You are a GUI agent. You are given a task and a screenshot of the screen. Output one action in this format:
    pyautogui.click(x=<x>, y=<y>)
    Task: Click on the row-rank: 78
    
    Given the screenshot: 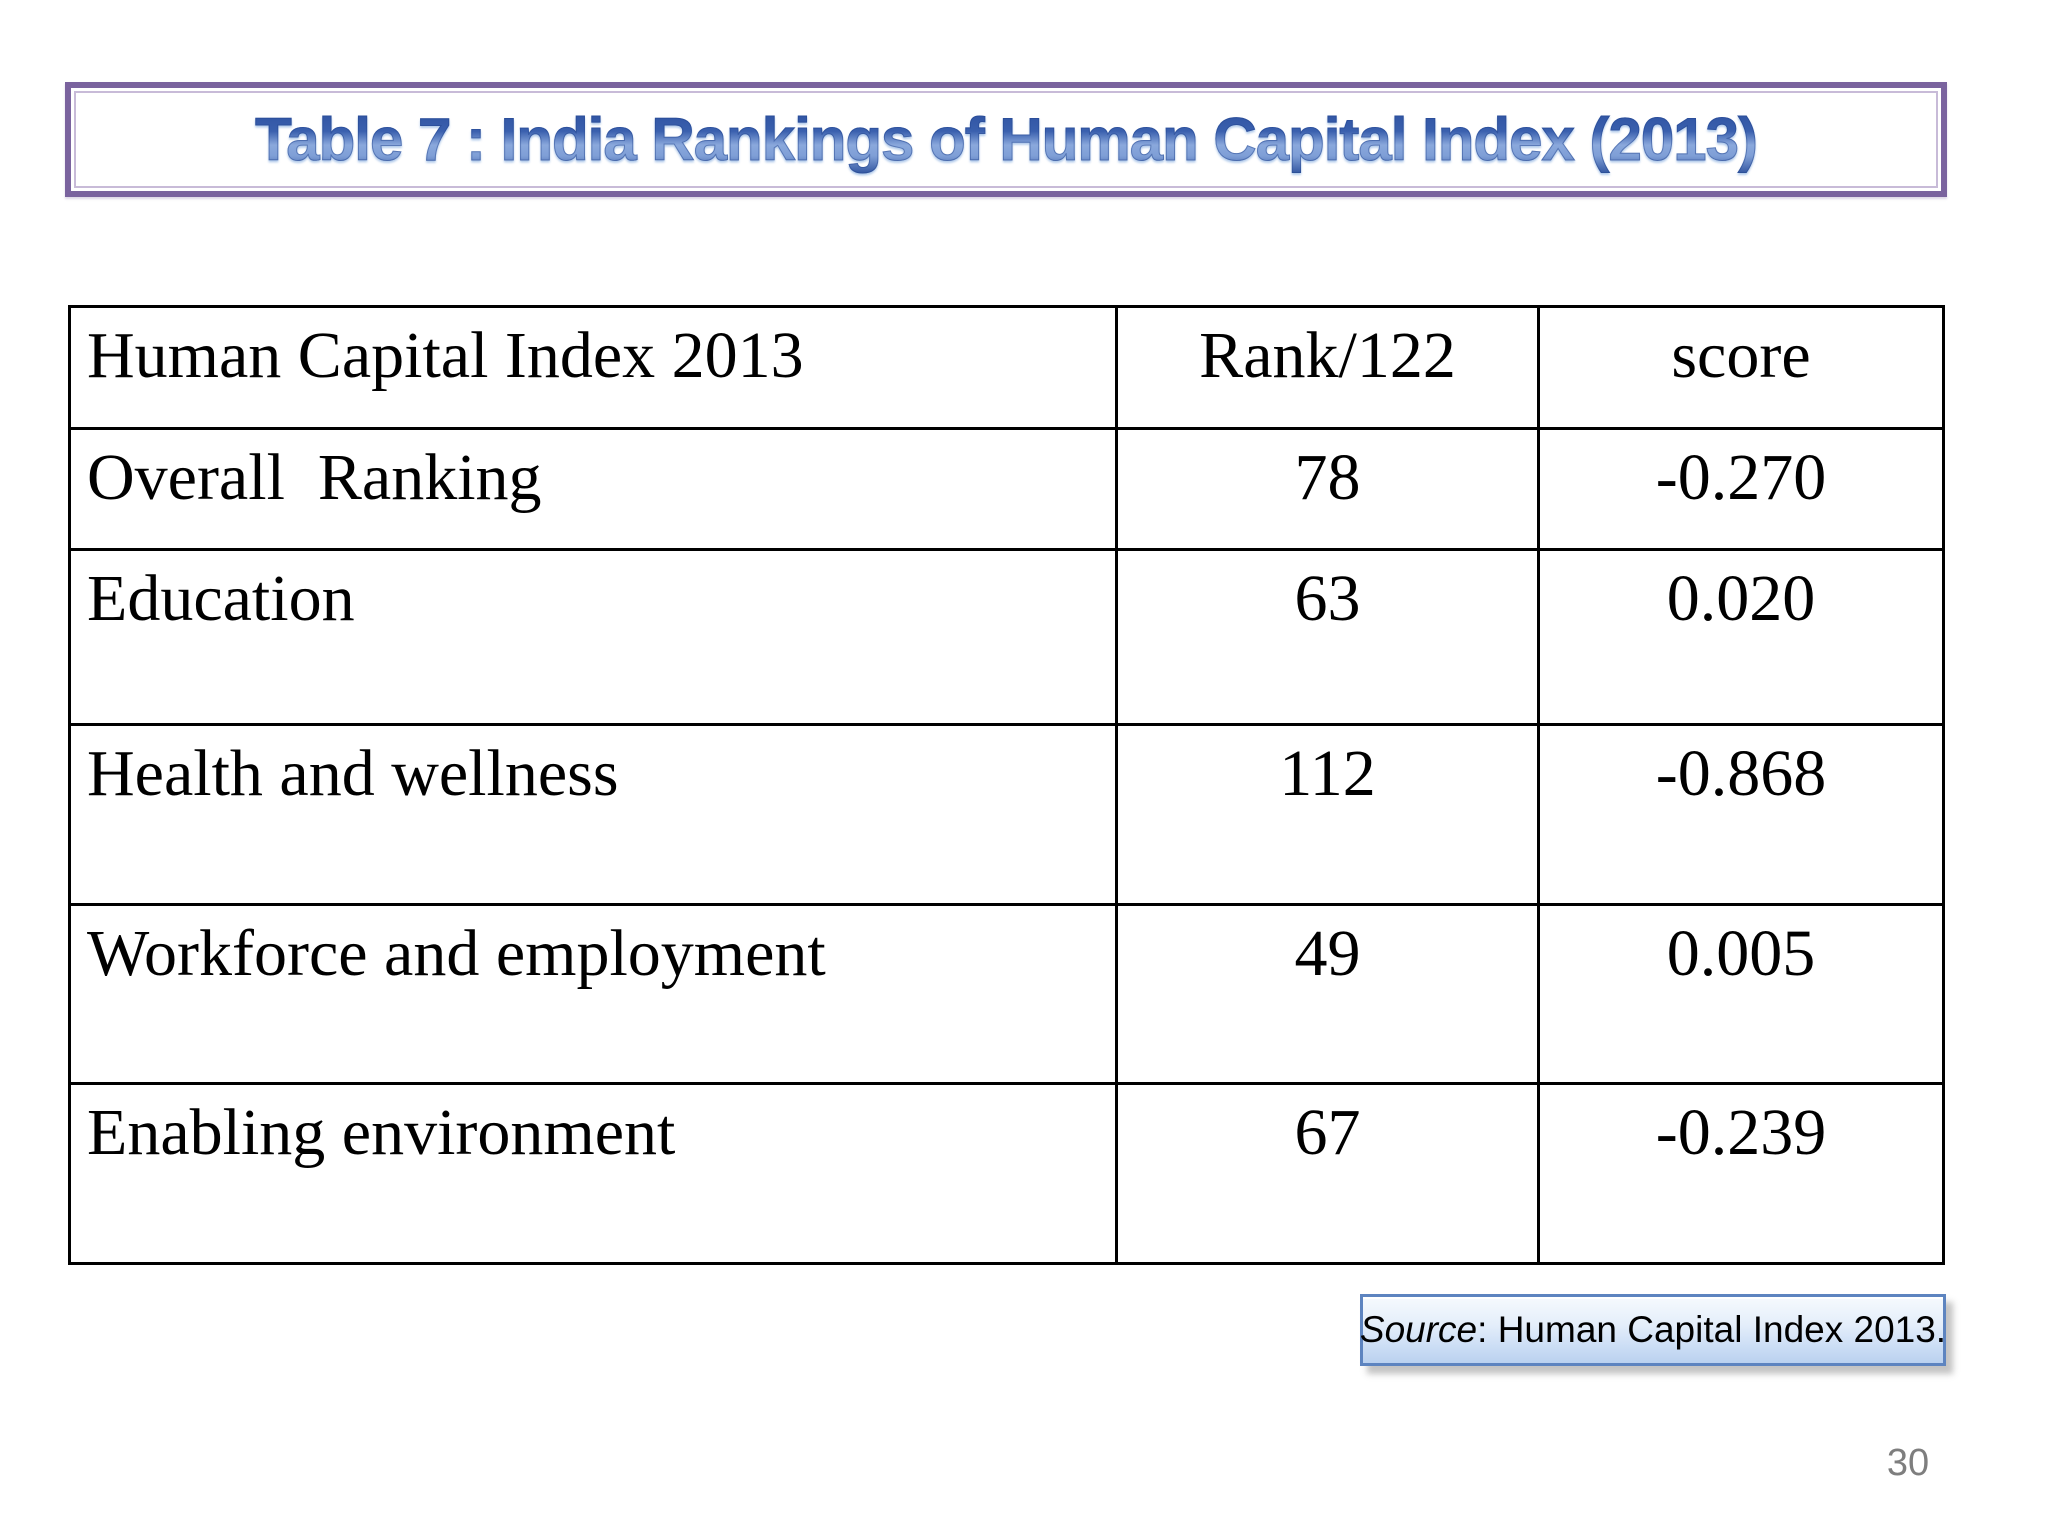 What is the action you would take?
    pyautogui.click(x=1327, y=489)
    